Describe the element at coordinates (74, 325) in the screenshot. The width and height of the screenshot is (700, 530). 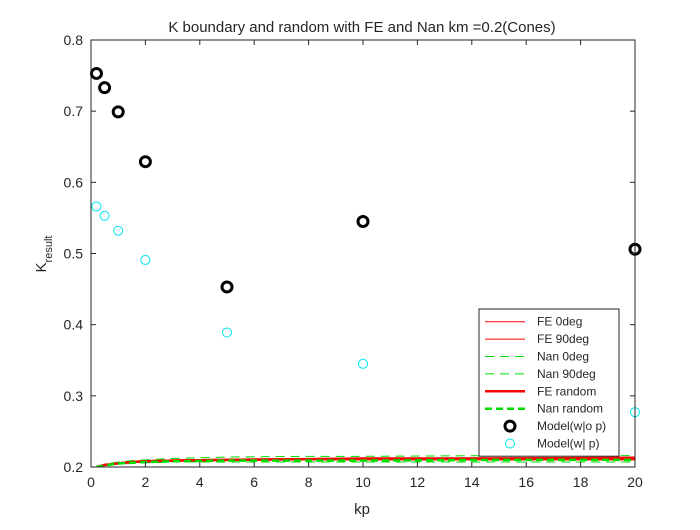
I see `y-tick-label: 0.4` at that location.